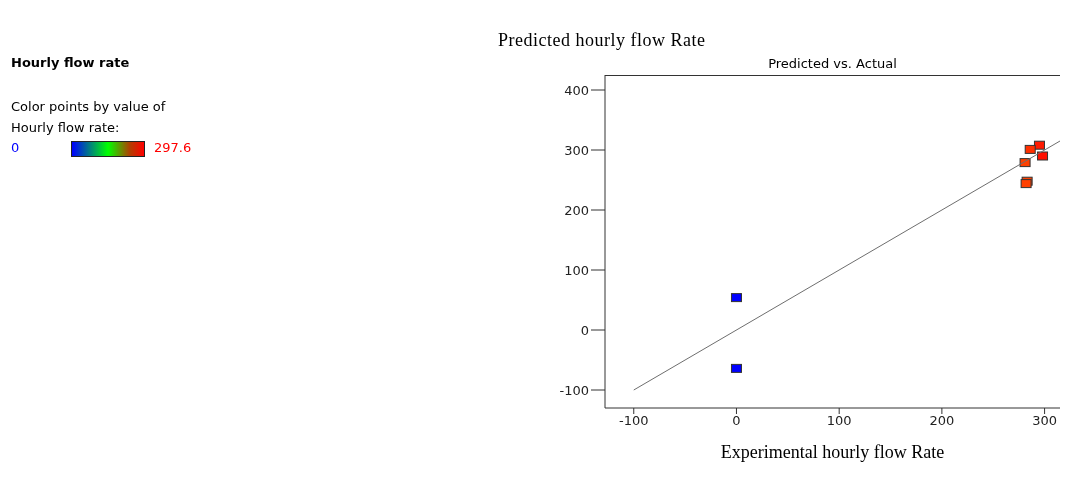  Describe the element at coordinates (584, 330) in the screenshot. I see `y-tick-label: 0` at that location.